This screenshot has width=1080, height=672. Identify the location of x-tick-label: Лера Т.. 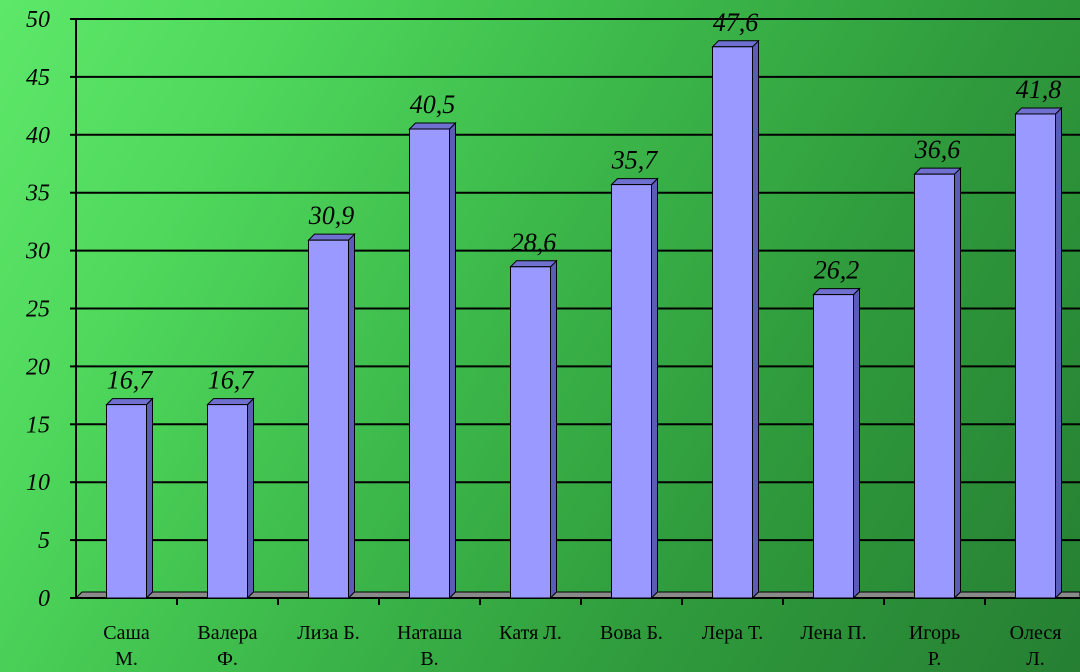
(732, 633).